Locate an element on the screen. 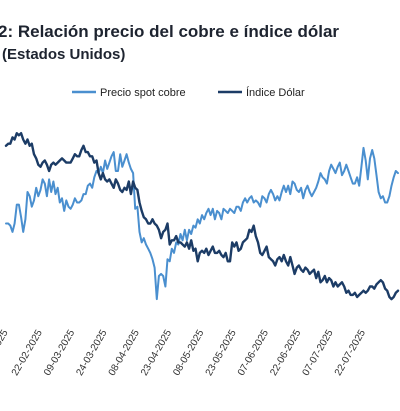 This screenshot has width=400, height=411. chart-subtitle: (Estados Unidos) is located at coordinates (64, 54).